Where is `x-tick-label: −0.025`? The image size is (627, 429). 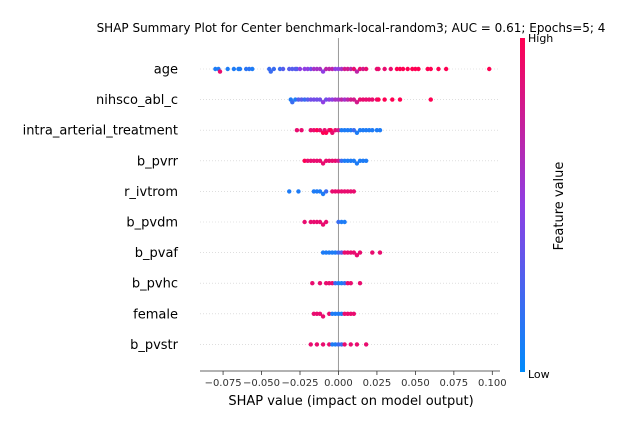 x-tick-label: −0.025 is located at coordinates (299, 383).